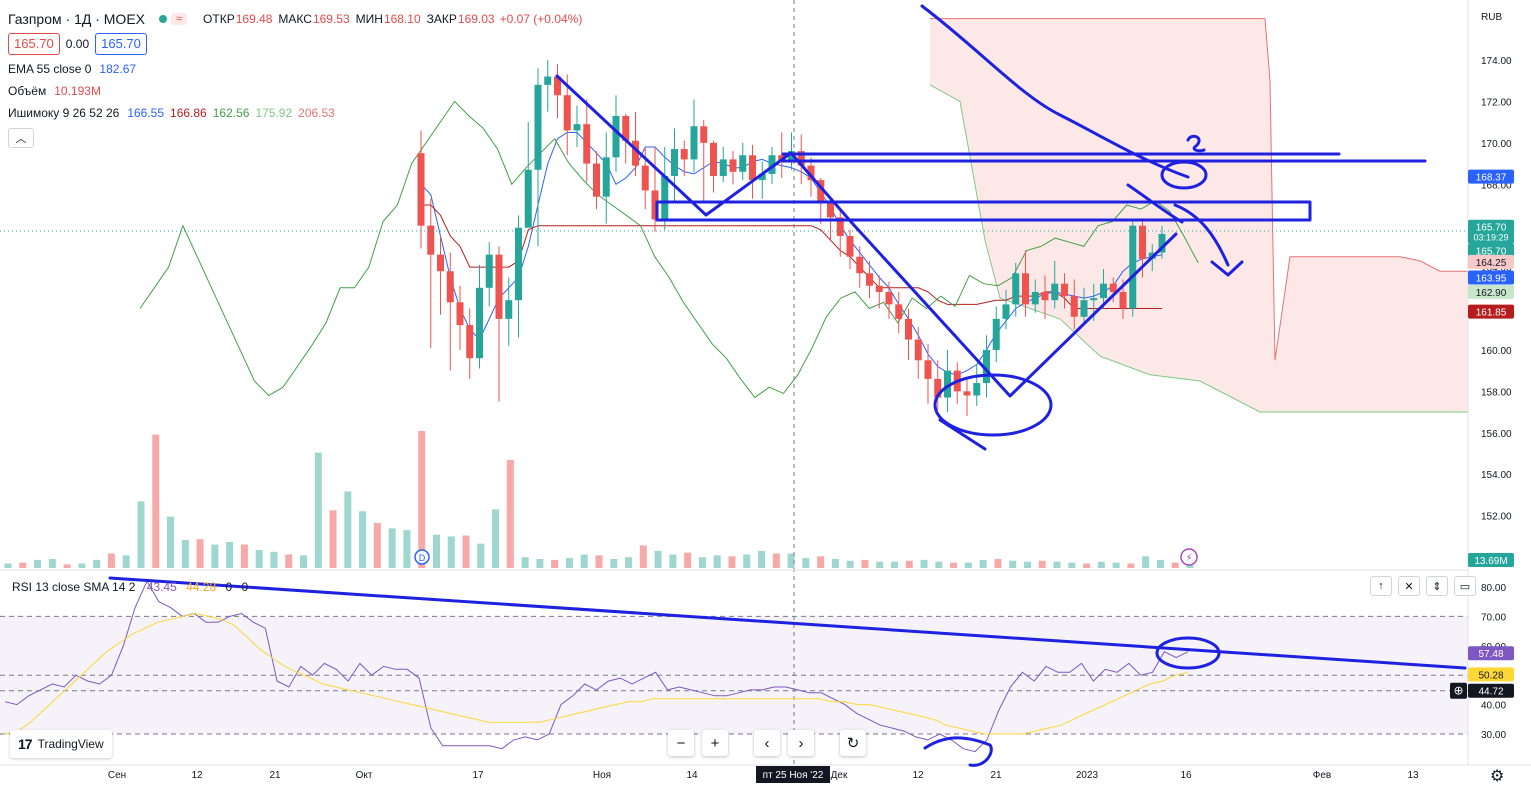  Describe the element at coordinates (1491, 277) in the screenshot. I see `price-label: 163.95` at that location.